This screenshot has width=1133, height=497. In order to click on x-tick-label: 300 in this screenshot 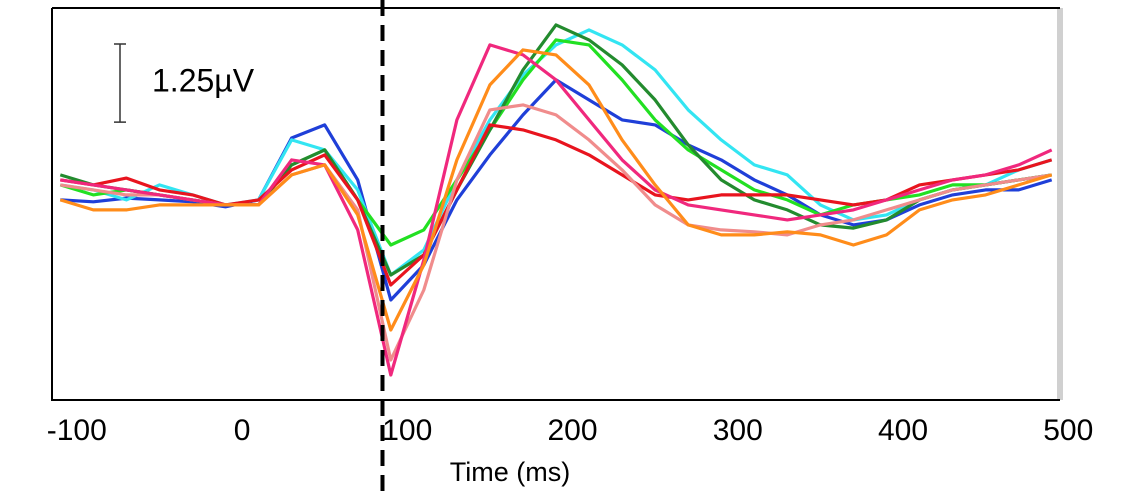, I will do `click(738, 430)`.